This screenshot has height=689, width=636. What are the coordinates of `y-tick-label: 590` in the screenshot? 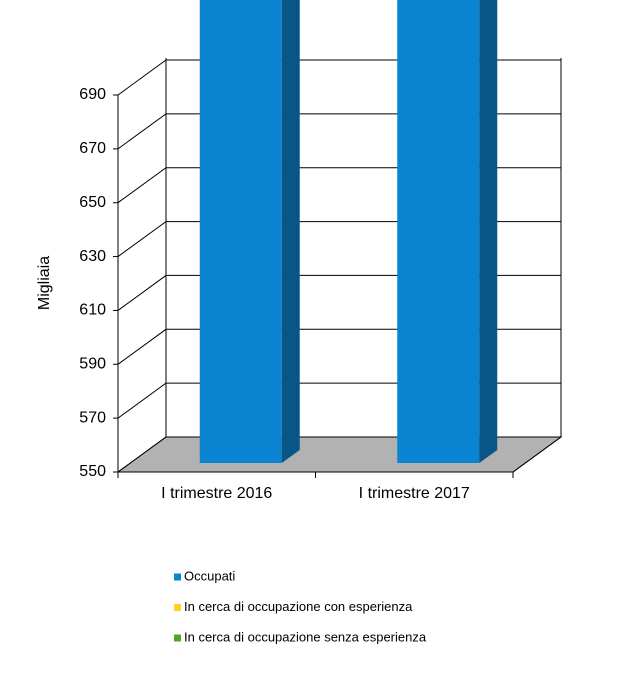 It's located at (92, 364).